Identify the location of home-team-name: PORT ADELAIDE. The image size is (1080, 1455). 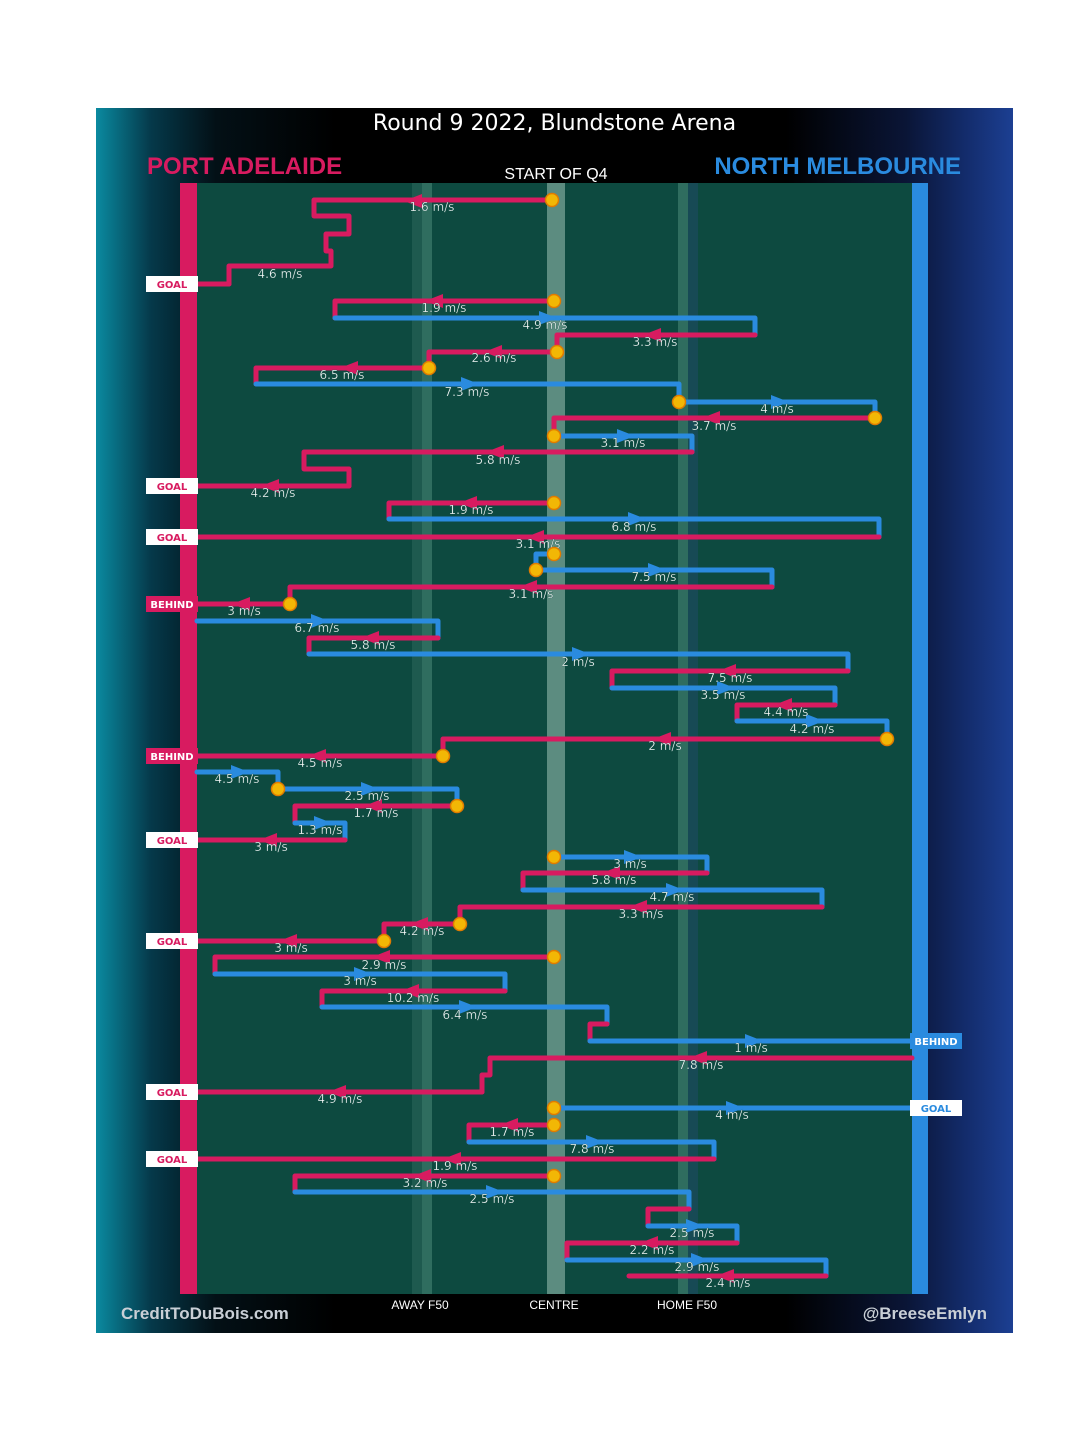
(245, 166).